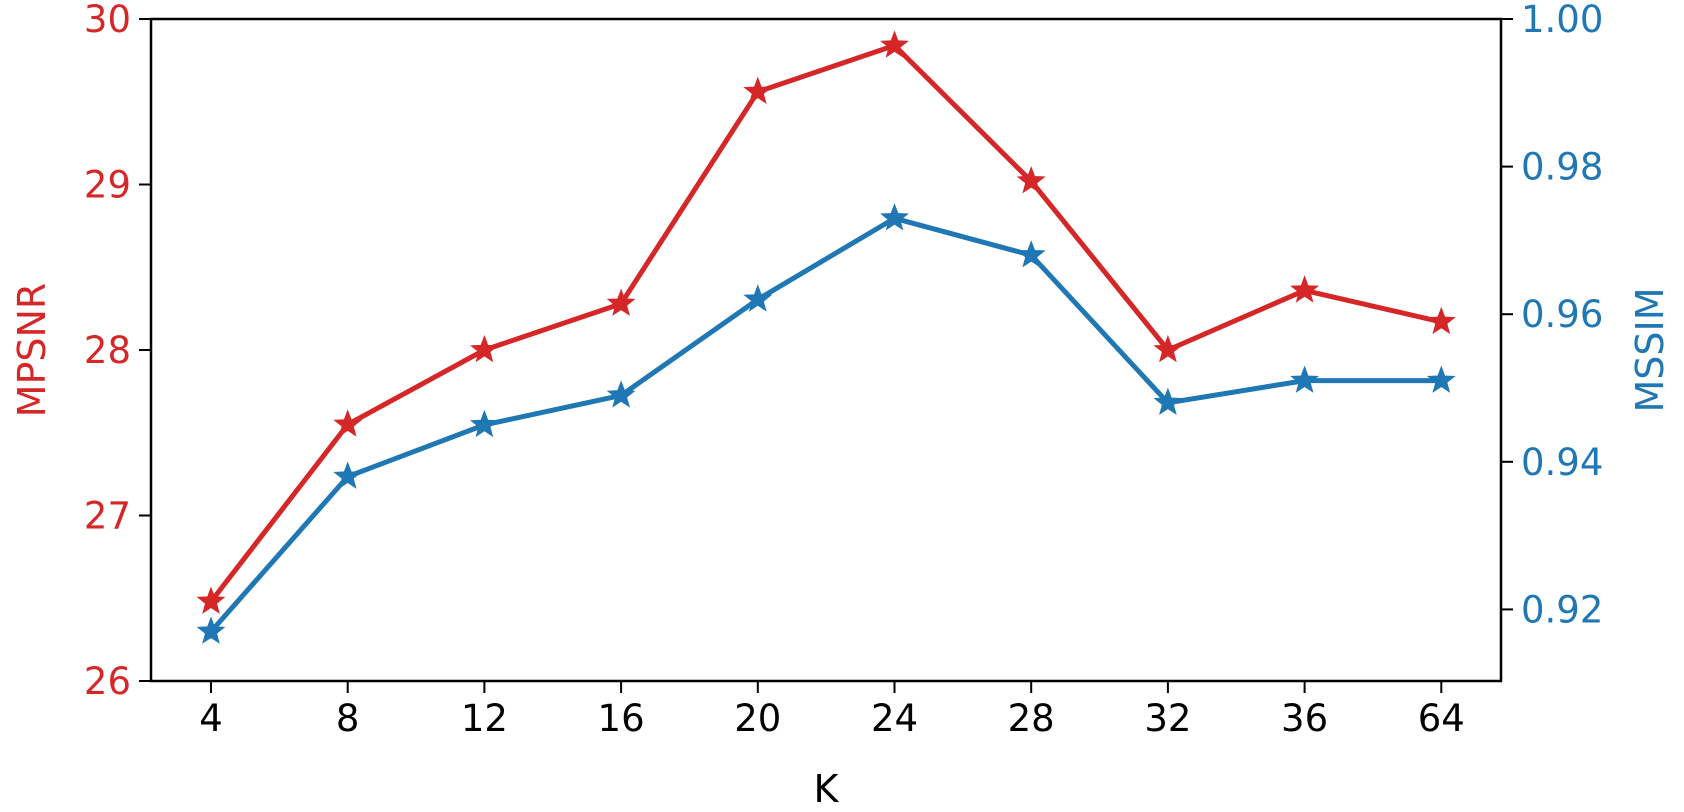 The image size is (1684, 812). Describe the element at coordinates (32, 350) in the screenshot. I see `y-axis-left-title: MPSNR` at that location.